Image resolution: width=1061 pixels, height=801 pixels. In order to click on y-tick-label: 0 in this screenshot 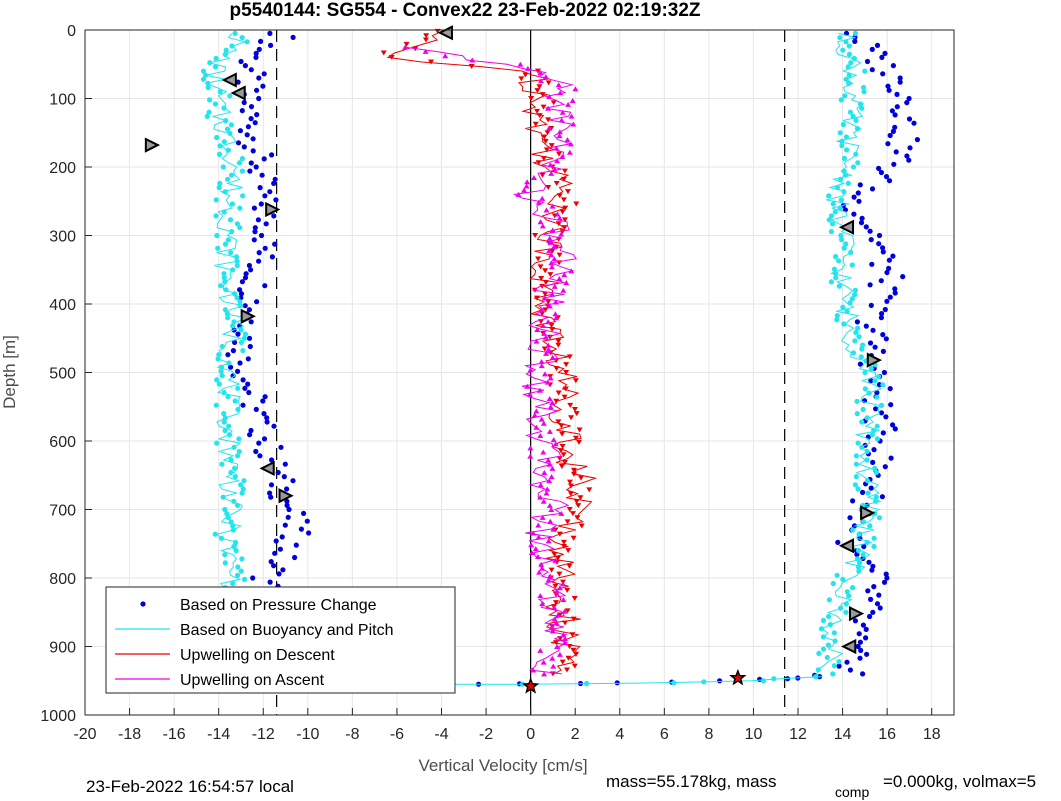, I will do `click(71, 31)`.